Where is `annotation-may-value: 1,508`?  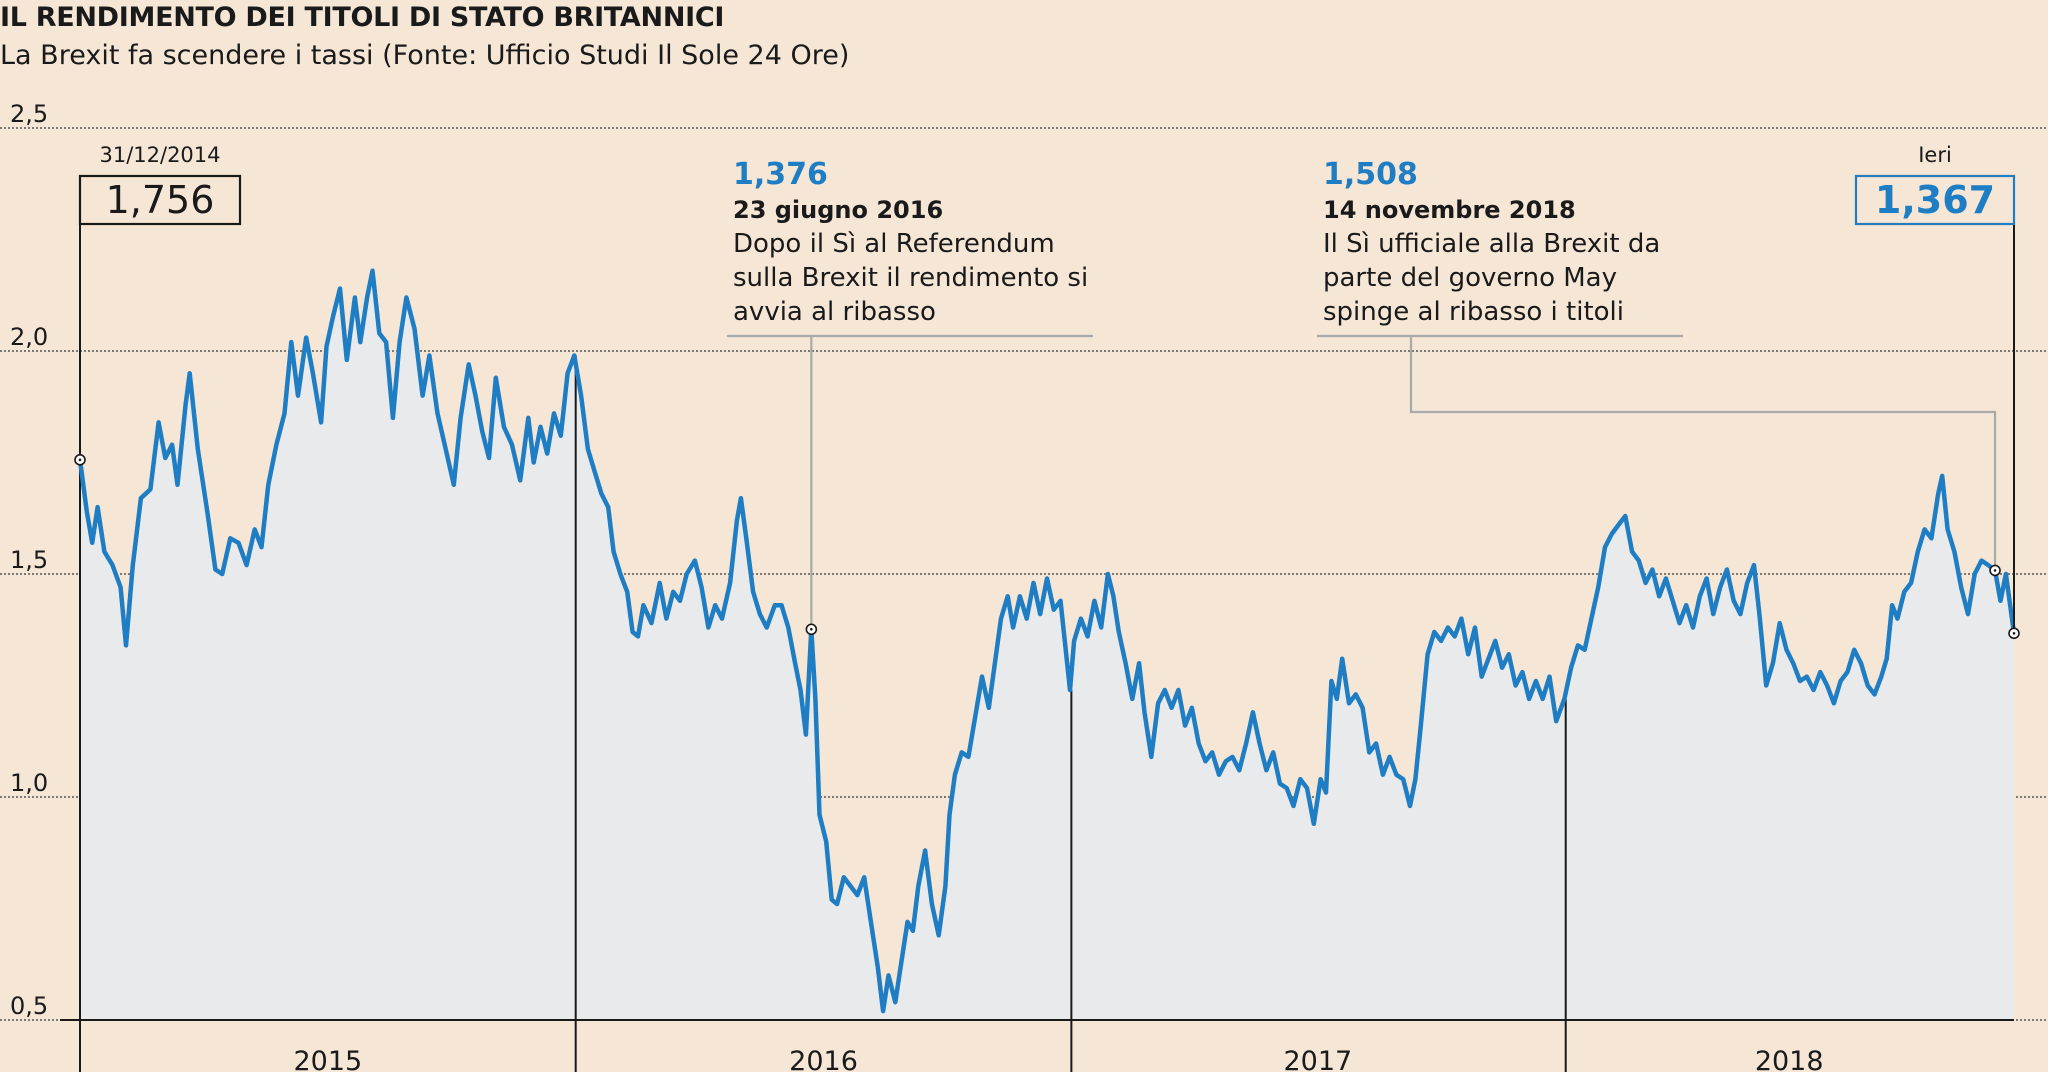
annotation-may-value: 1,508 is located at coordinates (1370, 174).